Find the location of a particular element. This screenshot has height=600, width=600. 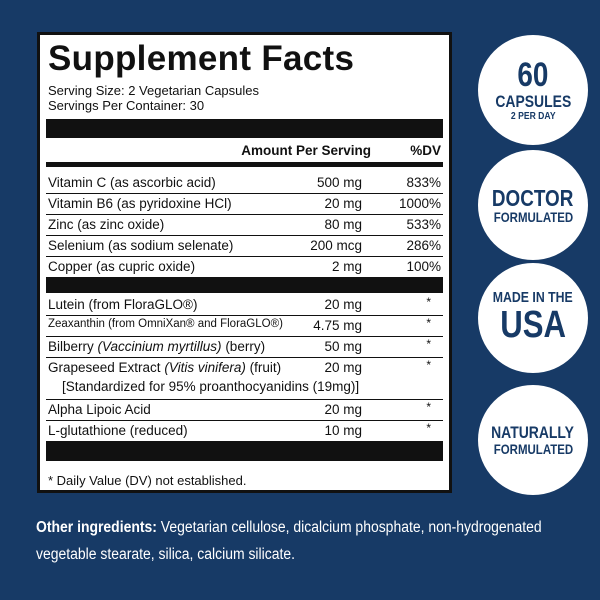

nutrient-name: Zeaxanthin (from OmniXan® and FloraGLO®) is located at coordinates (165, 324).